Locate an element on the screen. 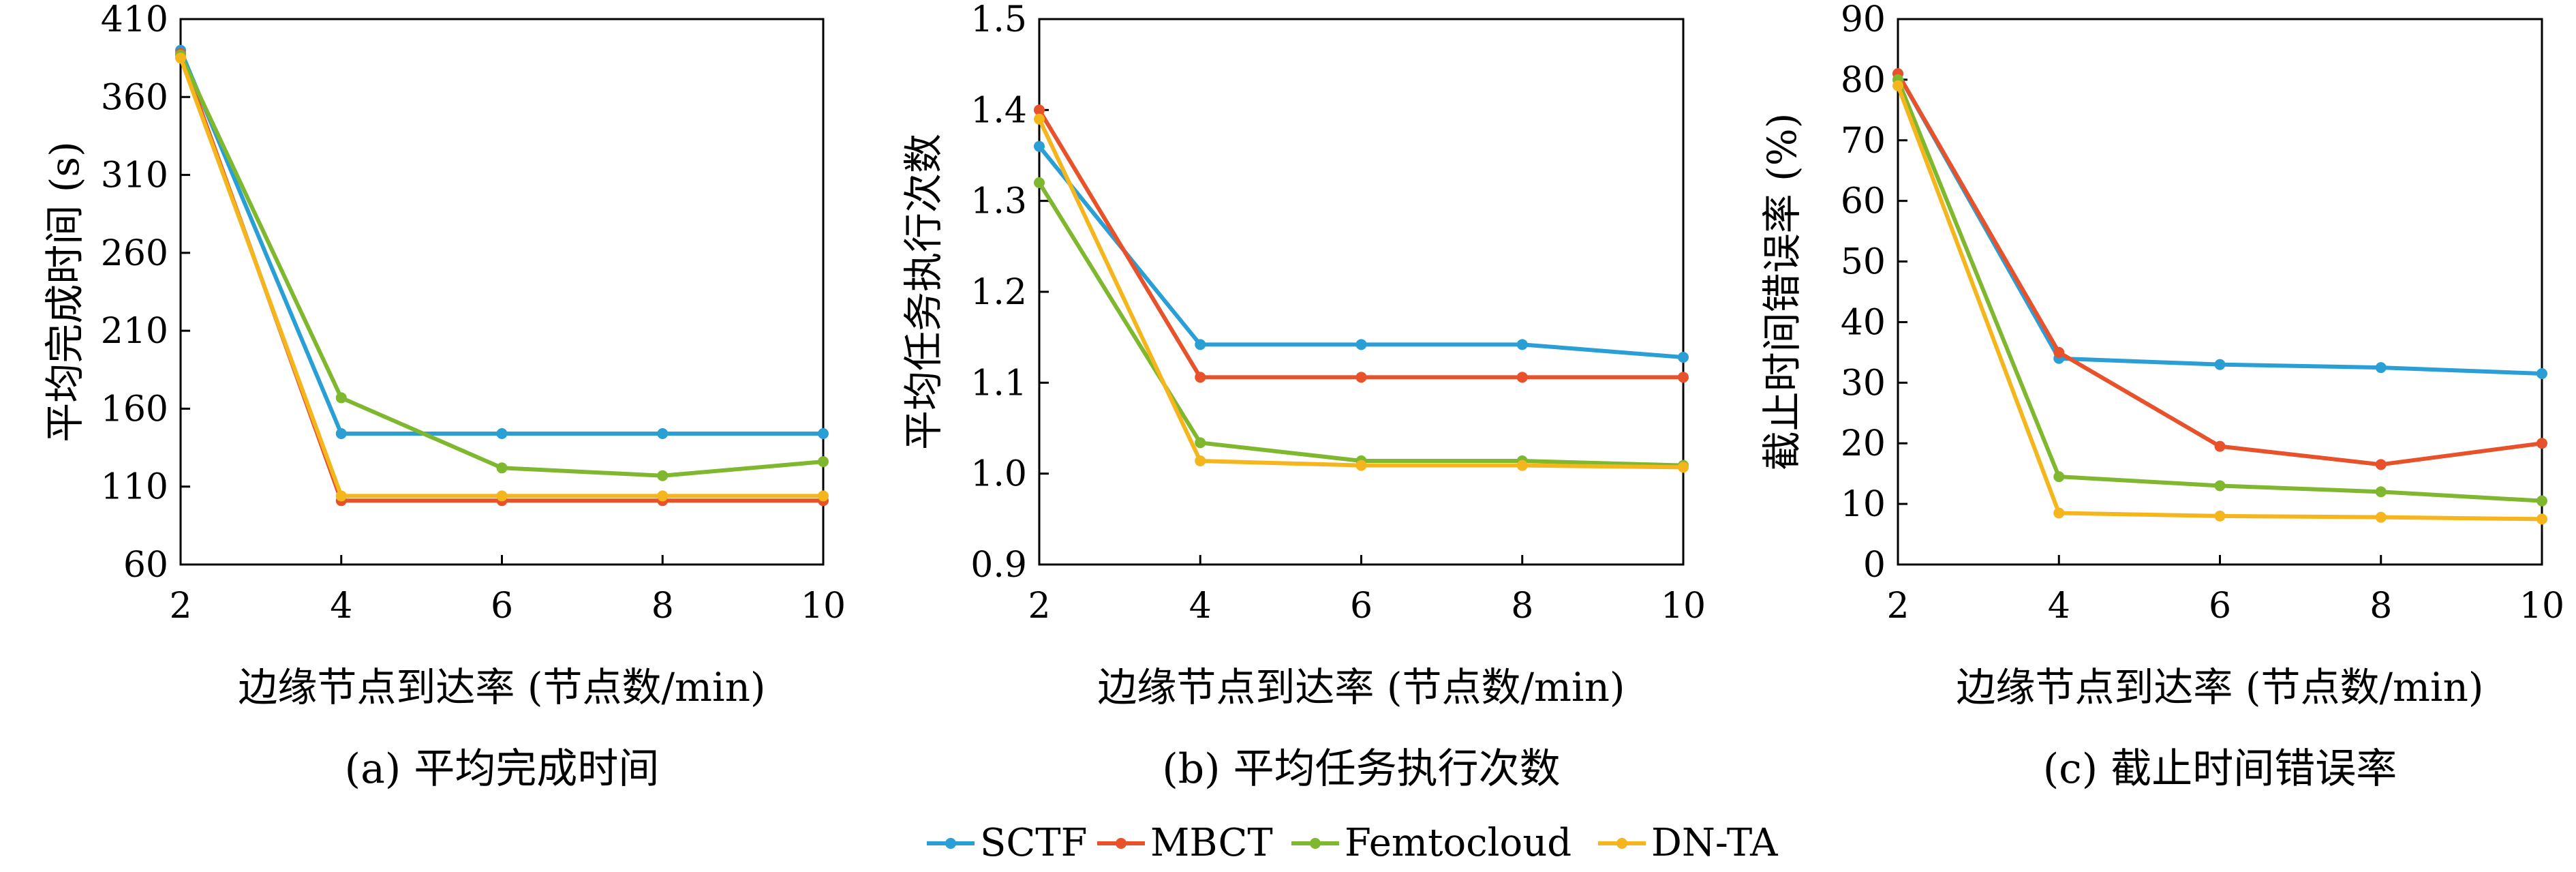 The image size is (2576, 872). panel-caption: (a) 平均完成时间 is located at coordinates (502, 769).